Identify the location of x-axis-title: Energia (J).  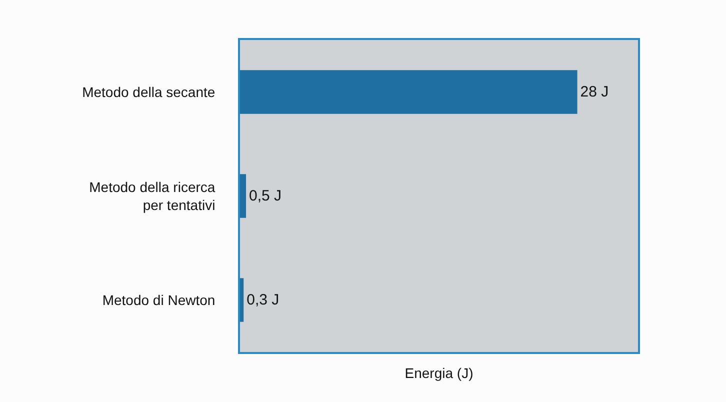
(439, 372).